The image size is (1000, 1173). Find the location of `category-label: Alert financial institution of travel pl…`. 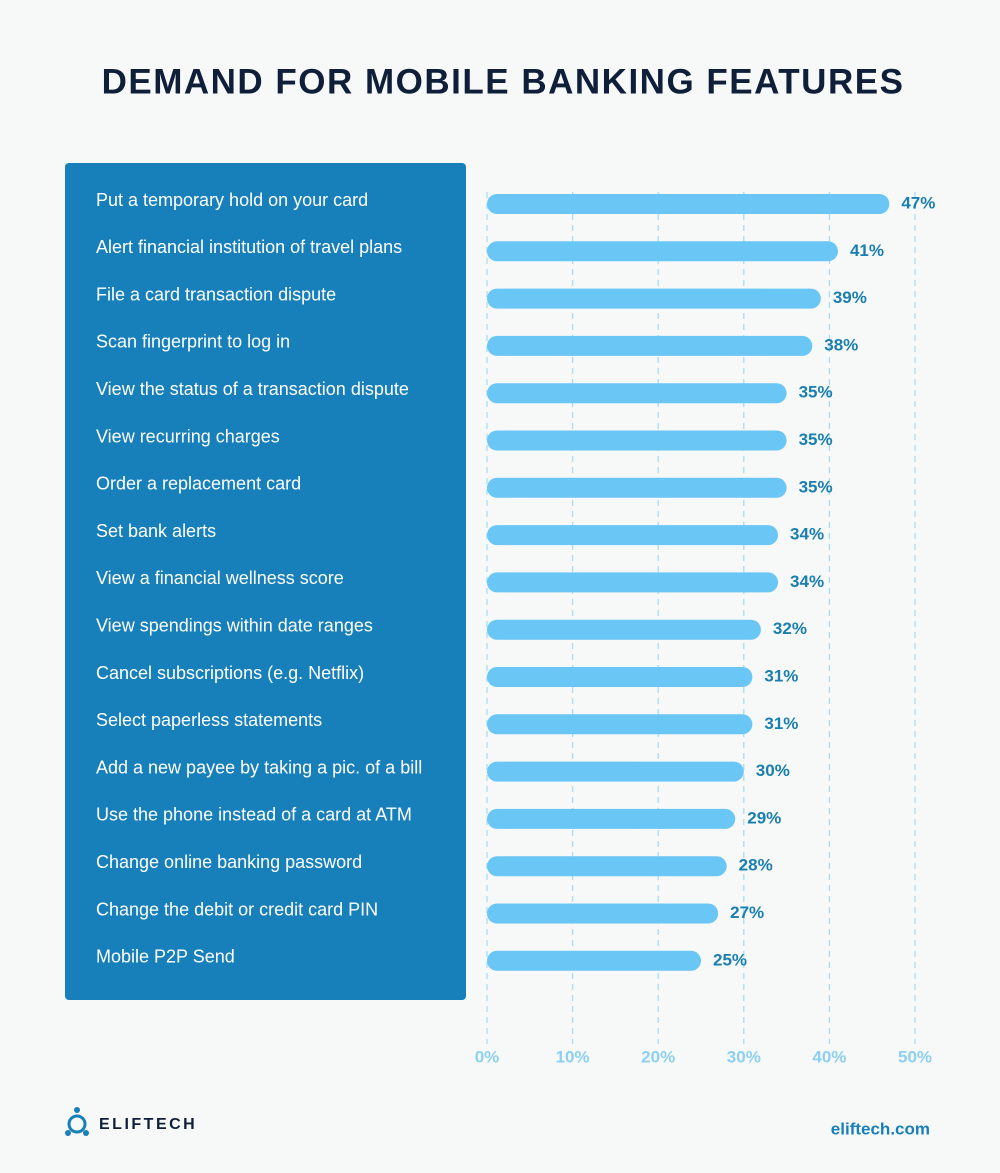

category-label: Alert financial institution of travel pl… is located at coordinates (249, 247).